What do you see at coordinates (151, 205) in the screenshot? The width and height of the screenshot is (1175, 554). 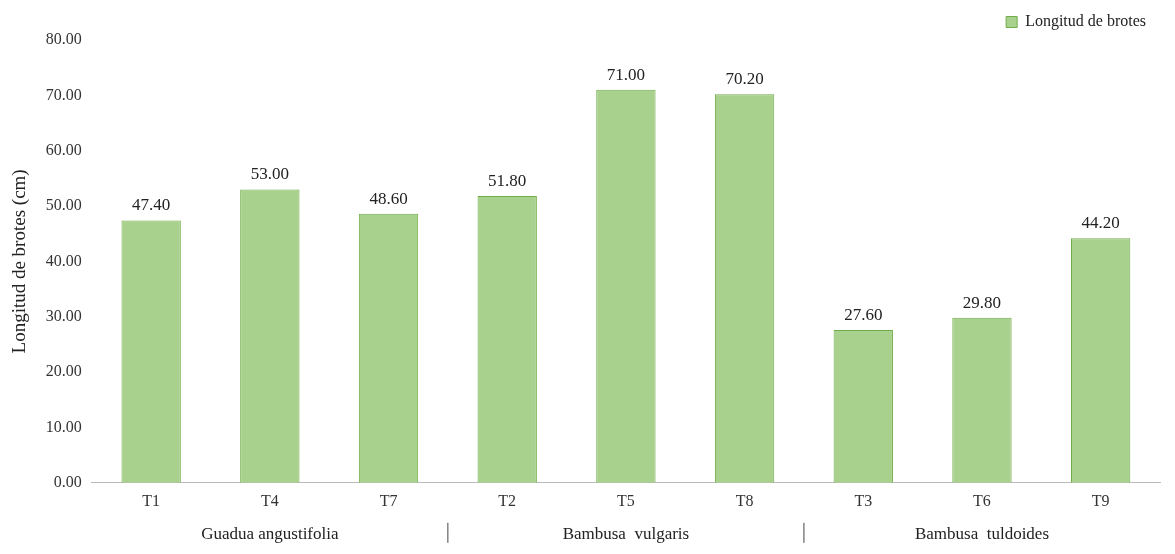 I see `data-label: 47.40` at bounding box center [151, 205].